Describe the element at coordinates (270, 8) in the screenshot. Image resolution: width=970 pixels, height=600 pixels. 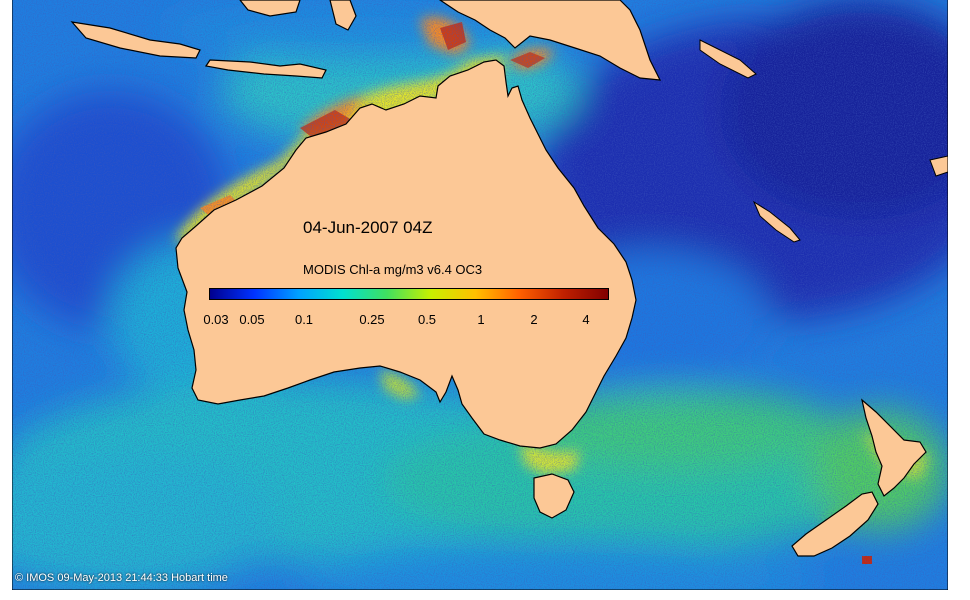
I see `borneo-island` at that location.